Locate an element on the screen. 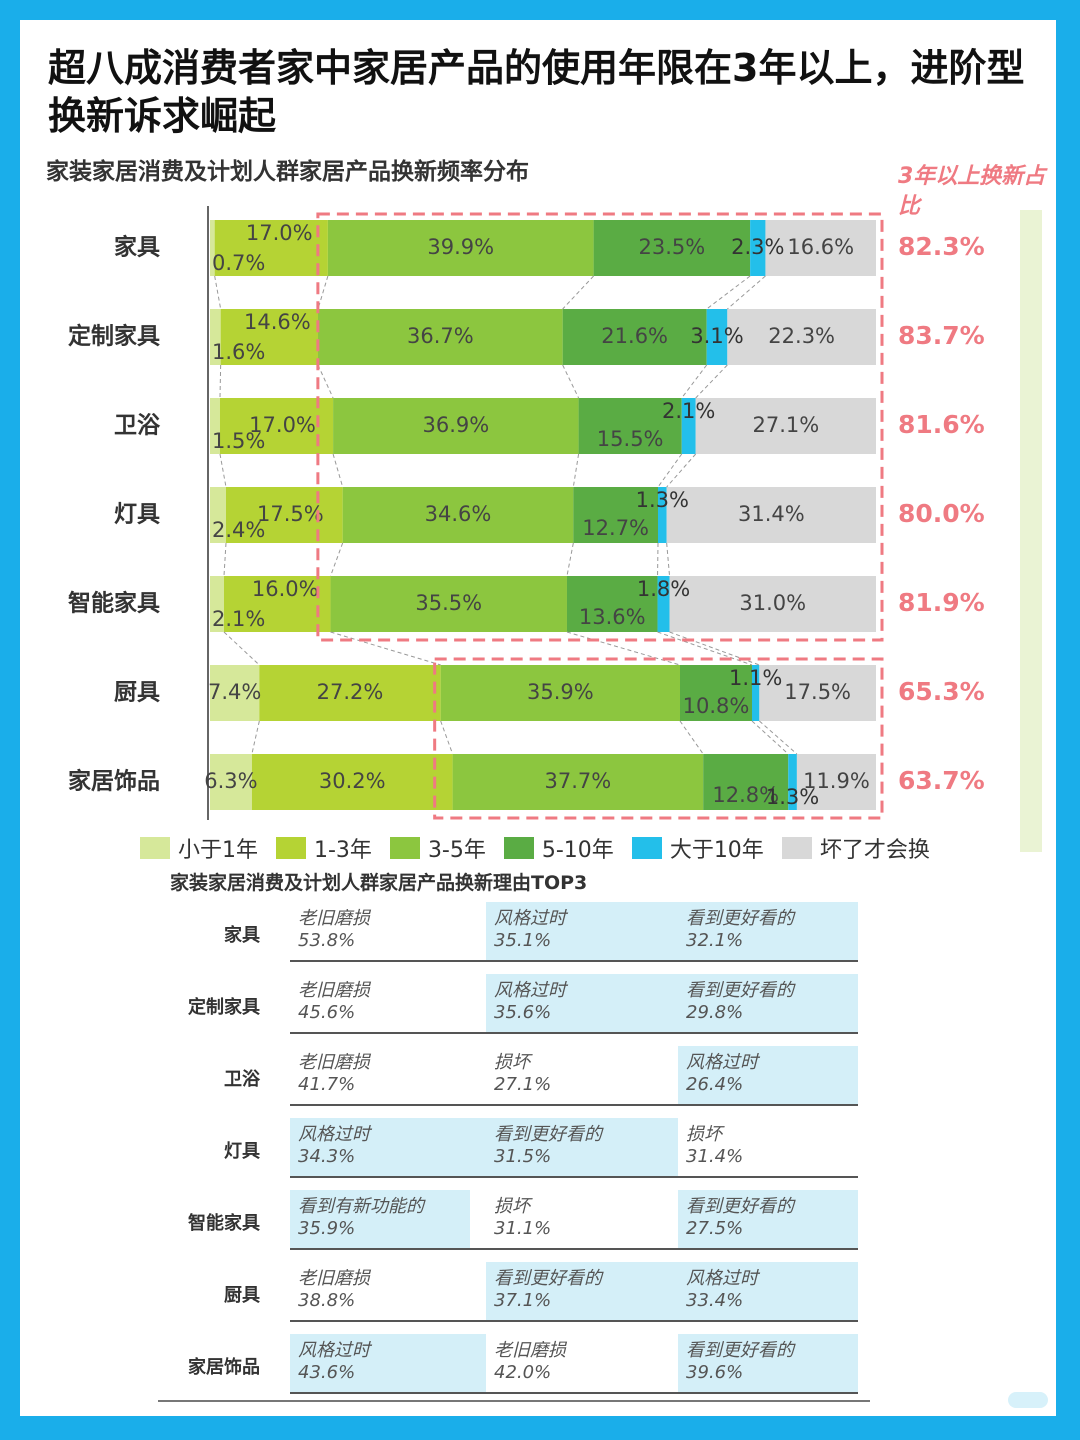  data-label: 1.6% is located at coordinates (238, 352).